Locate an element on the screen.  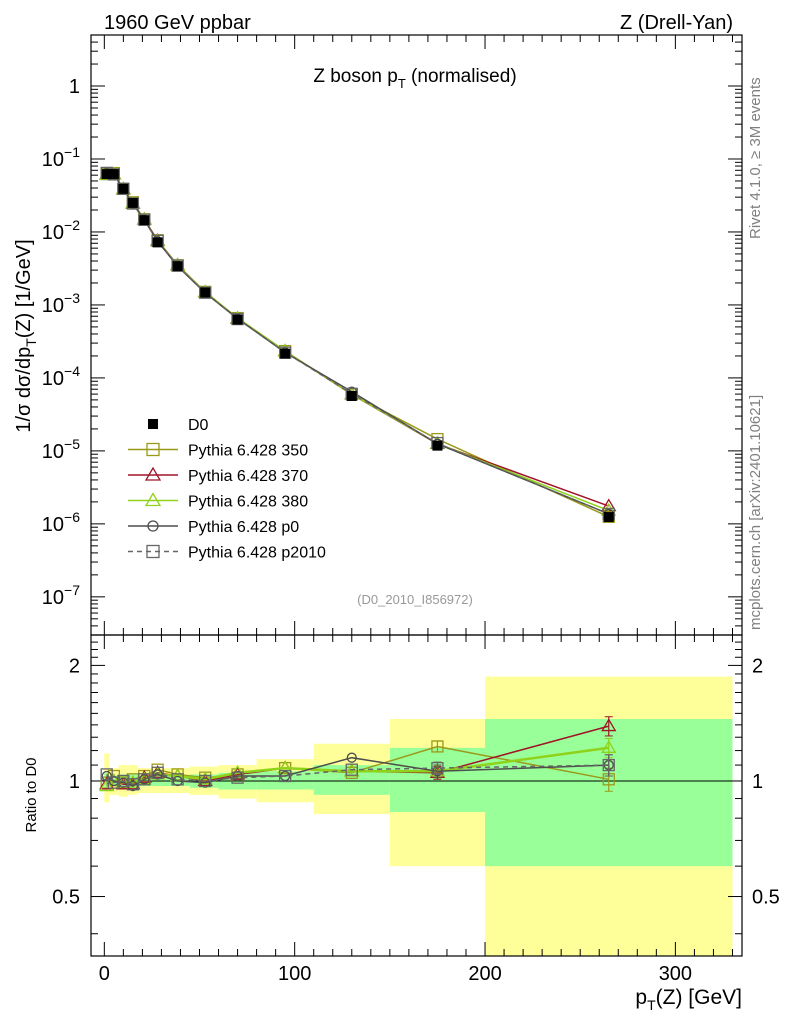
xlabel: pT(Z) [GeV] is located at coordinates (688, 999).